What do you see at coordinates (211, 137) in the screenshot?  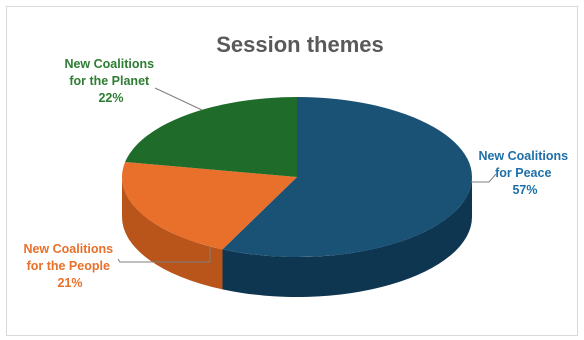 I see `slice-planet` at bounding box center [211, 137].